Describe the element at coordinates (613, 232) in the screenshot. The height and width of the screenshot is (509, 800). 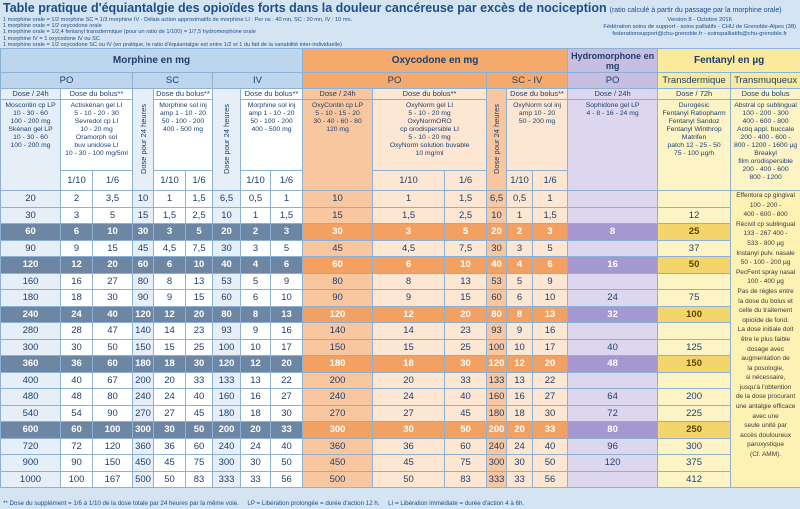
I see `cell: 8` at that location.